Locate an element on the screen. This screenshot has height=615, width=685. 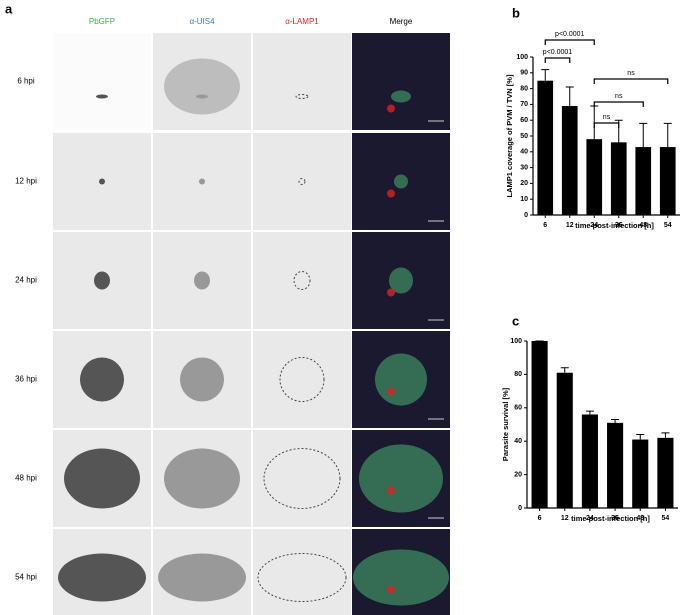
panel-label: a is located at coordinates (9, 8).